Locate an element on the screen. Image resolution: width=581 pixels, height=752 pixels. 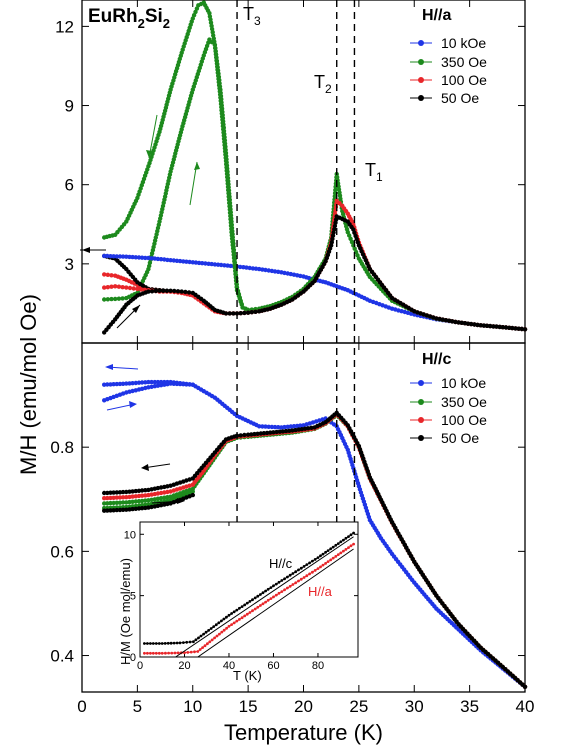
inset-series-group is located at coordinates (249, 594).